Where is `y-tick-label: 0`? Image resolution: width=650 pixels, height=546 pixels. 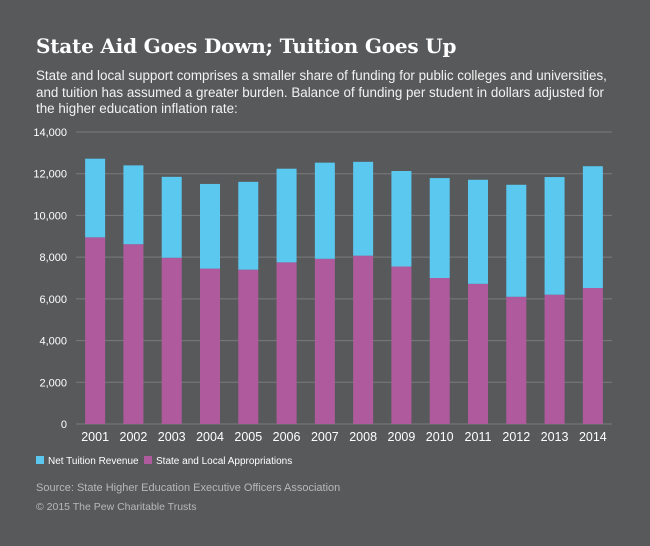
y-tick-label: 0 is located at coordinates (64, 425).